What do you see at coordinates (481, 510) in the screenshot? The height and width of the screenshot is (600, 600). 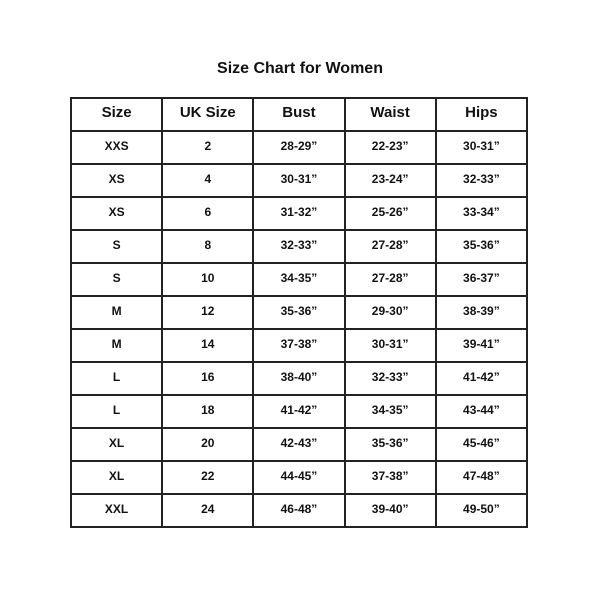 I see `table-cell: 49-50”` at bounding box center [481, 510].